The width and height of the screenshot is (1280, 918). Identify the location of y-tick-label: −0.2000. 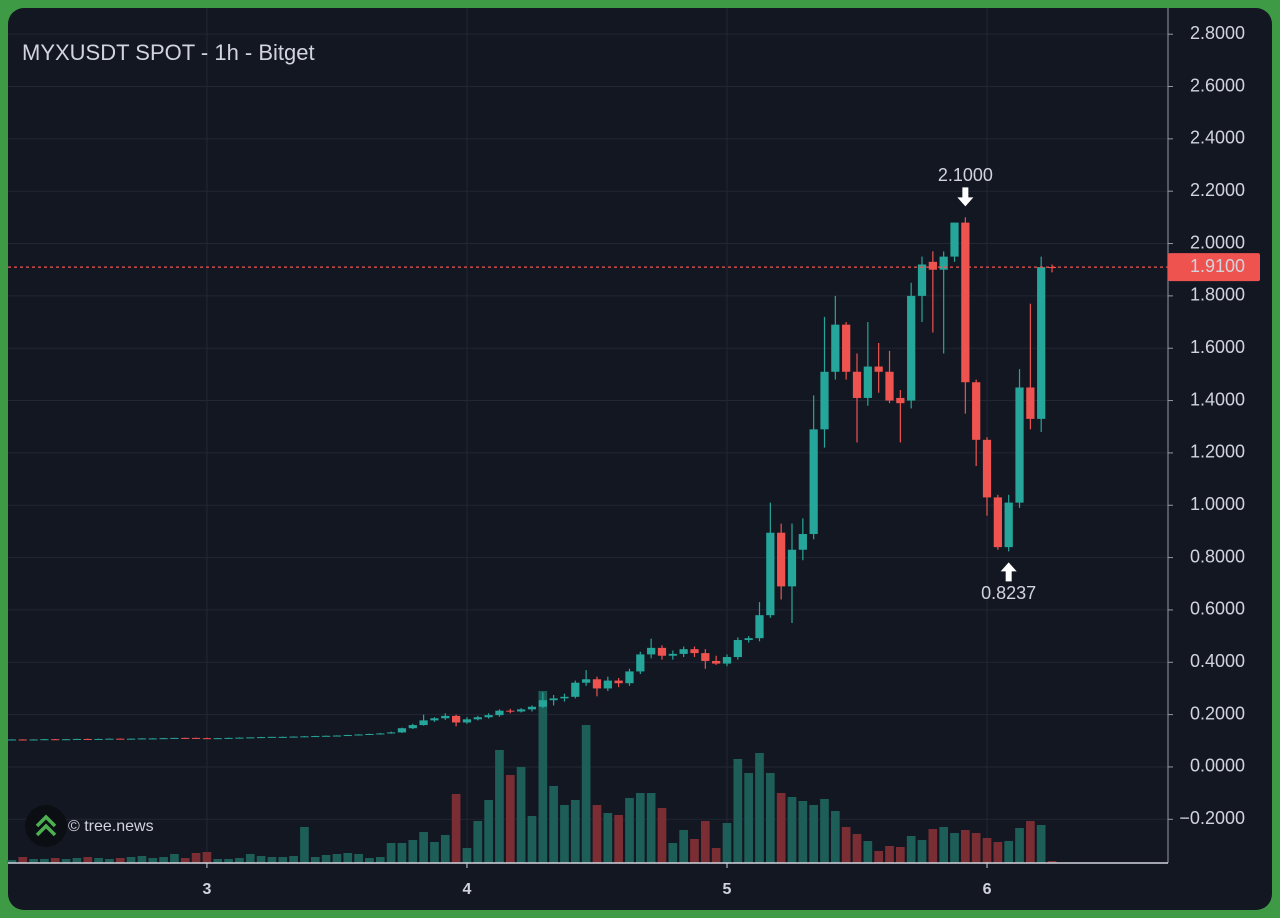
(1212, 818).